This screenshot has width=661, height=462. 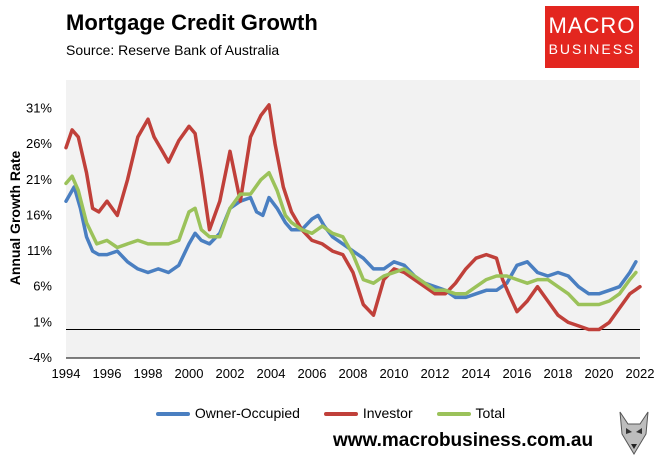 What do you see at coordinates (173, 50) in the screenshot?
I see `chart-source: Source: Reserve Bank of Australia` at bounding box center [173, 50].